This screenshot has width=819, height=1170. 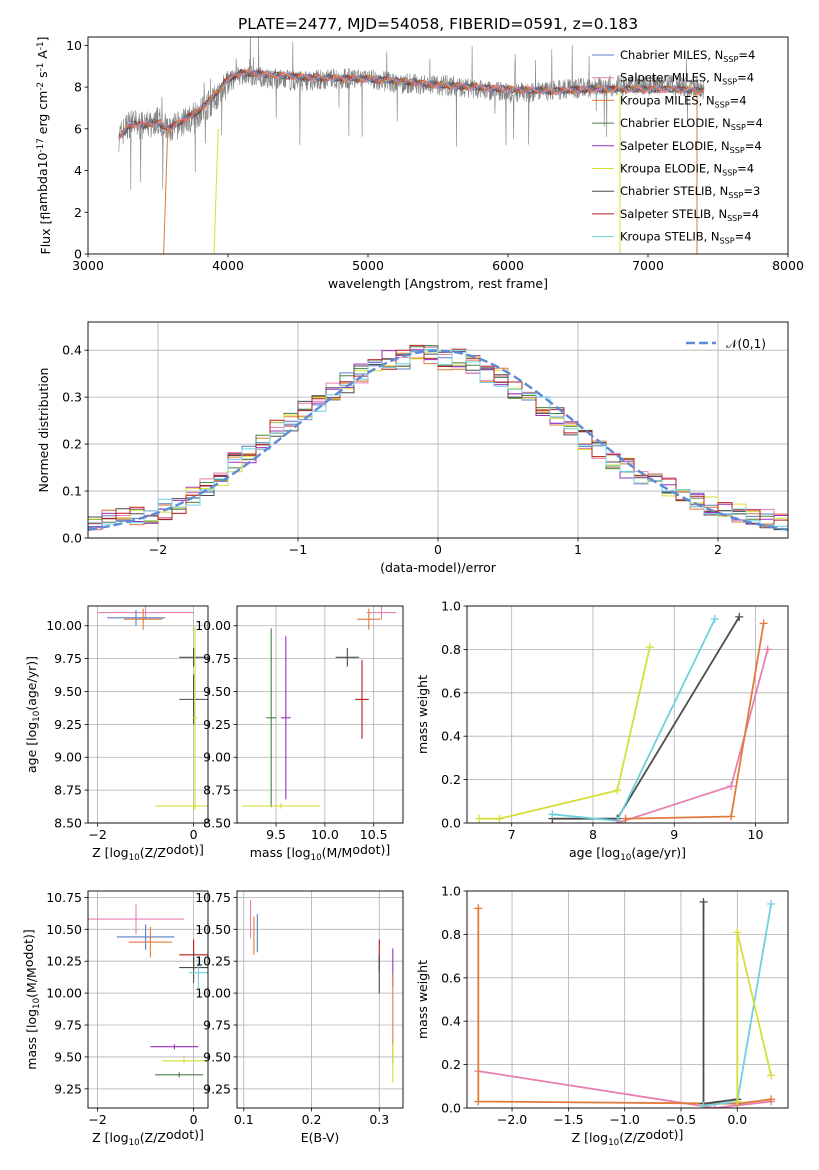 I want to click on series-line-chabrier-stelib, so click(x=646, y=718).